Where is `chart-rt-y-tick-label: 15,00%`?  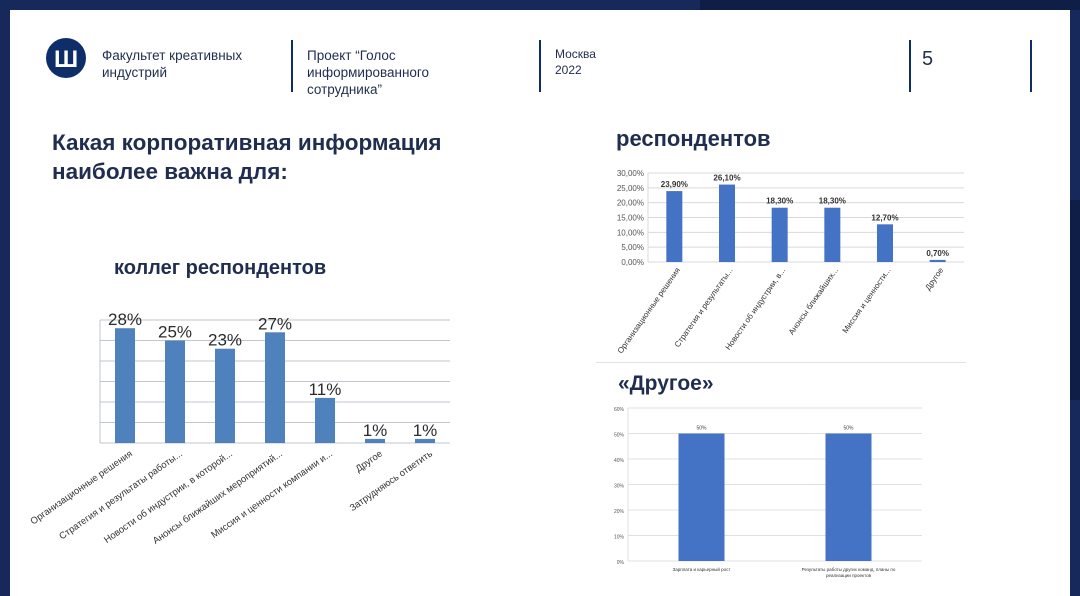 chart-rt-y-tick-label: 15,00% is located at coordinates (630, 218).